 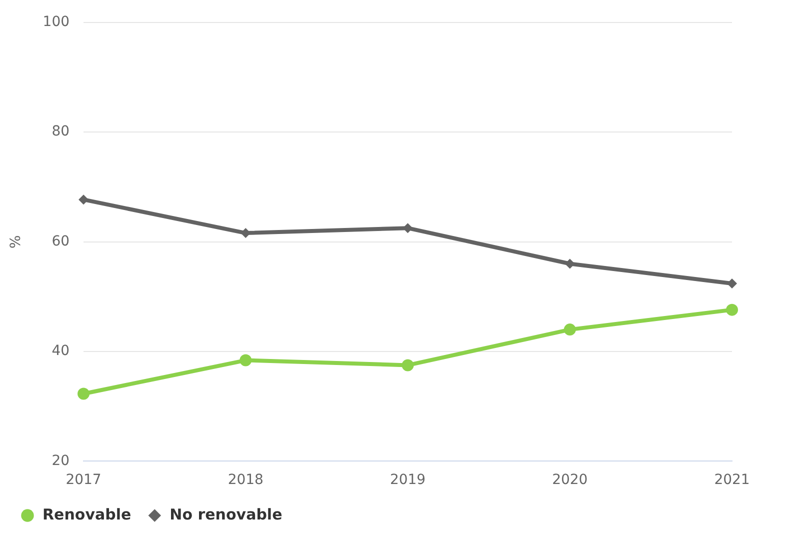 What do you see at coordinates (61, 351) in the screenshot?
I see `y-tick-label: 40` at bounding box center [61, 351].